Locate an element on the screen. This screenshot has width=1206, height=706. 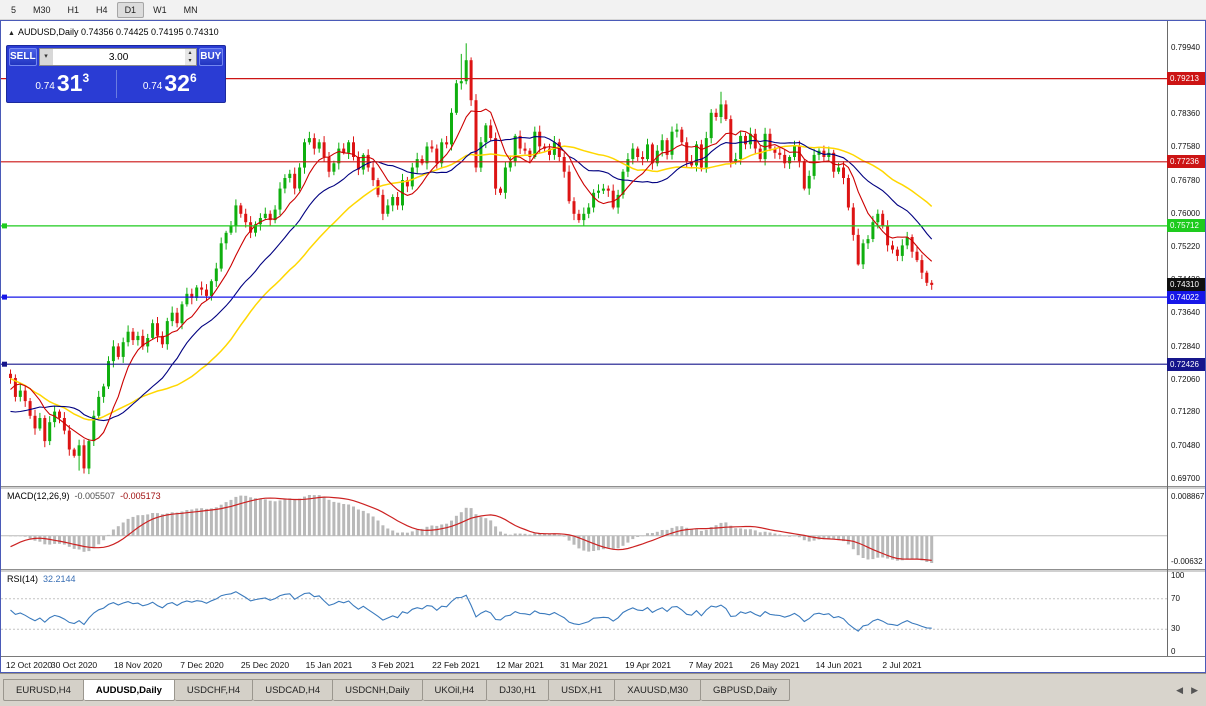
price-tag: 0.74022 is located at coordinates (1186, 297).